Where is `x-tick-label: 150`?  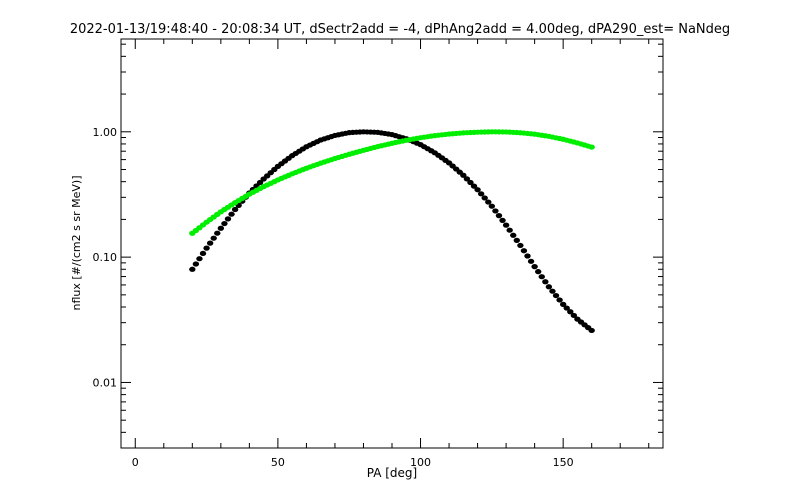 x-tick-label: 150 is located at coordinates (563, 462).